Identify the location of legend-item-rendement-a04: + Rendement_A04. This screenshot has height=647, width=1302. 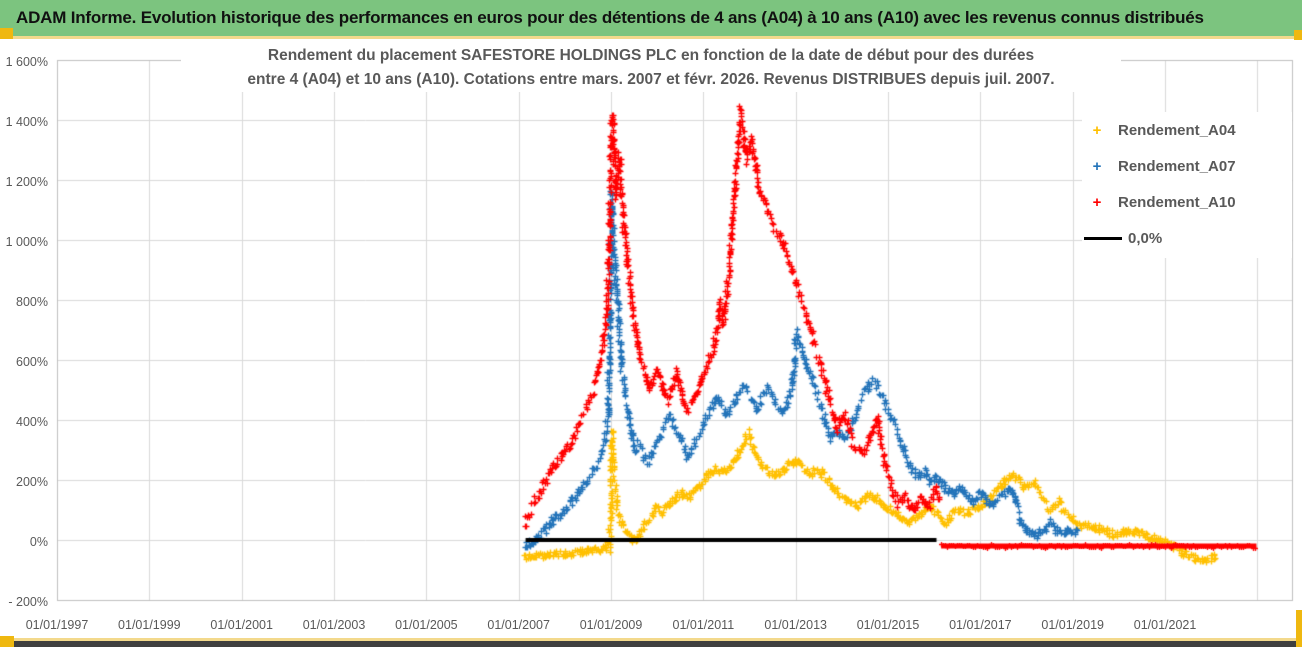
(1187, 130).